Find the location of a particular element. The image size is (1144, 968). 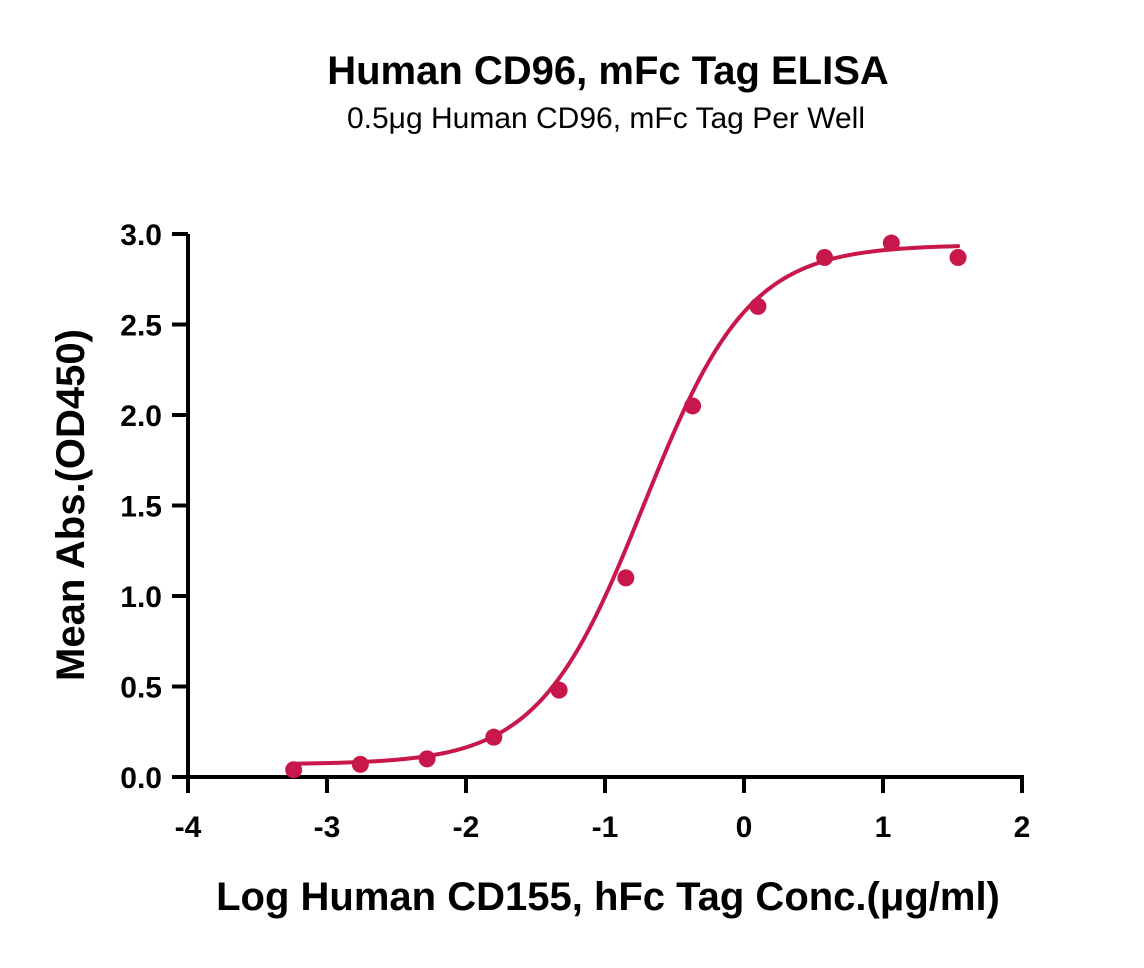

y-tick-label-6: 3.0 is located at coordinates (141, 235).